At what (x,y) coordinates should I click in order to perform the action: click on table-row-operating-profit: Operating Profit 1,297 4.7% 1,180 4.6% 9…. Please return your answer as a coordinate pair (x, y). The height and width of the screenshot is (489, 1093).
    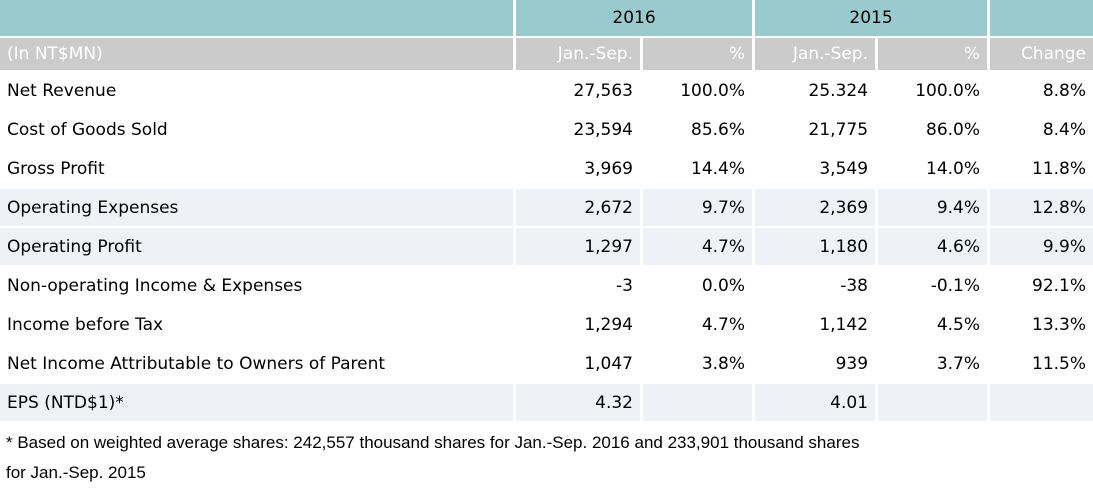
    Looking at the image, I should click on (546, 247).